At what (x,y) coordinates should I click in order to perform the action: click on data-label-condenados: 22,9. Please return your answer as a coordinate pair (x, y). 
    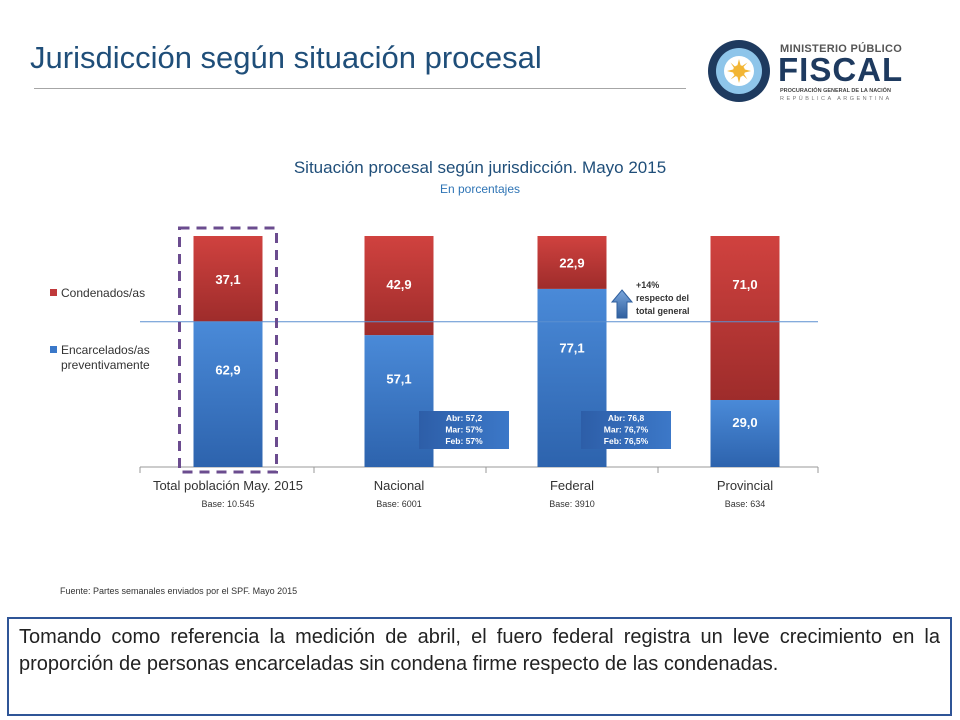
    Looking at the image, I should click on (571, 262).